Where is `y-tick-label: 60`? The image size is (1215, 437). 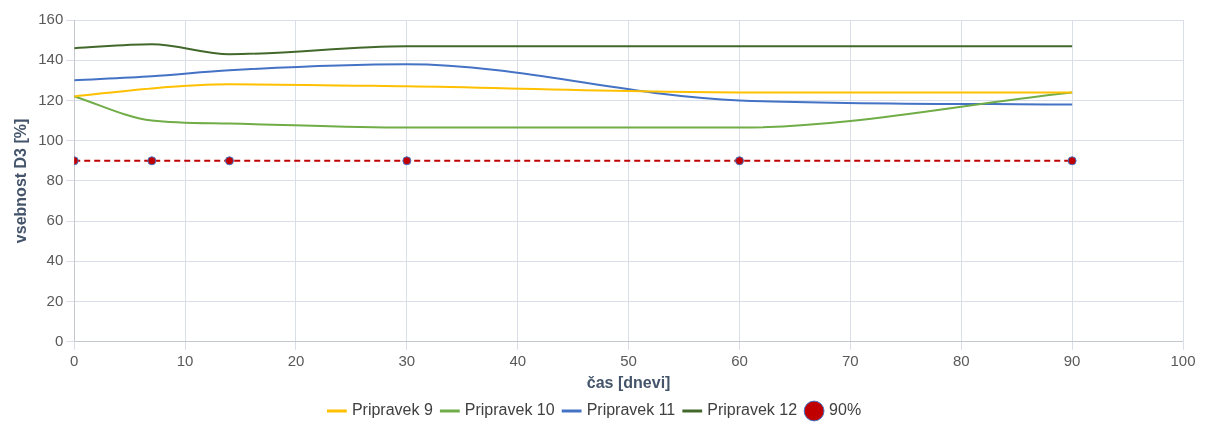
y-tick-label: 60 is located at coordinates (55, 220).